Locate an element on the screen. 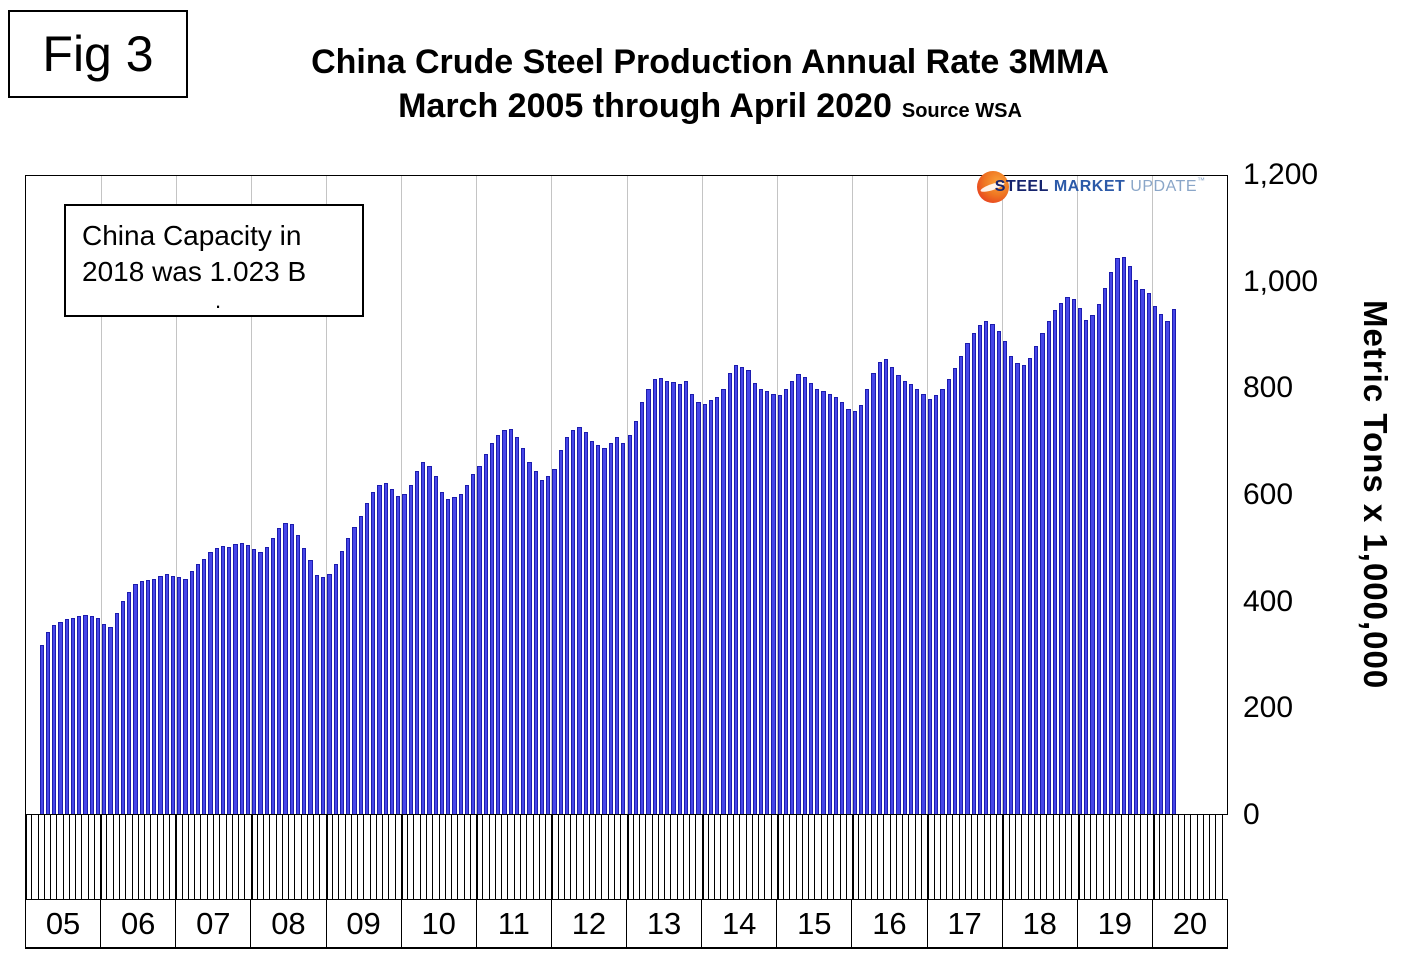 The width and height of the screenshot is (1420, 973). y-tick-label: 0 is located at coordinates (1251, 814).